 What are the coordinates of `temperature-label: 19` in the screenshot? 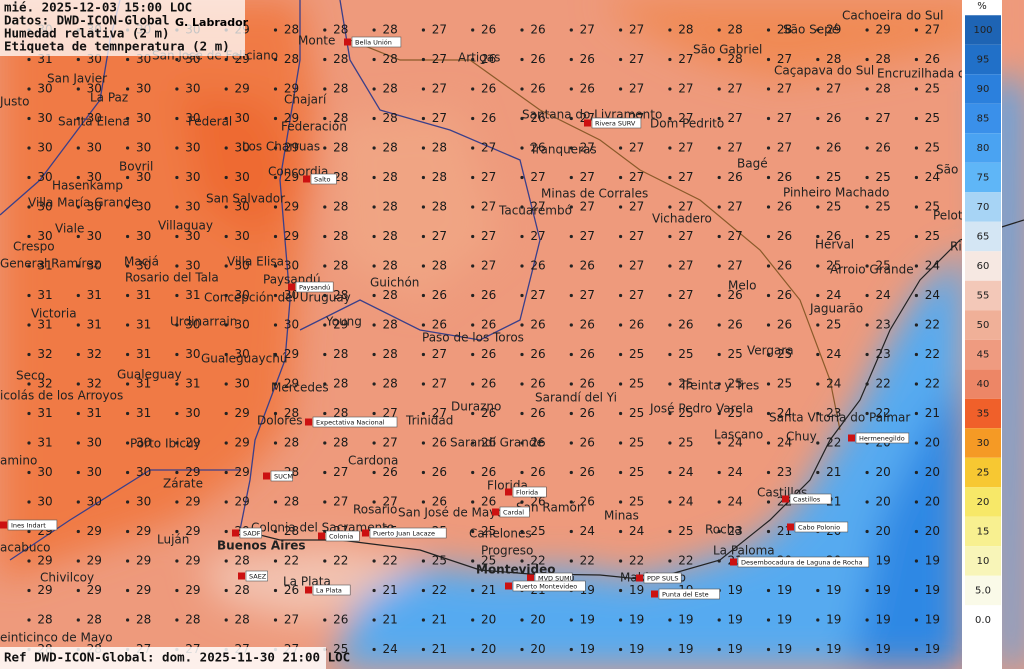 It's located at (636, 590).